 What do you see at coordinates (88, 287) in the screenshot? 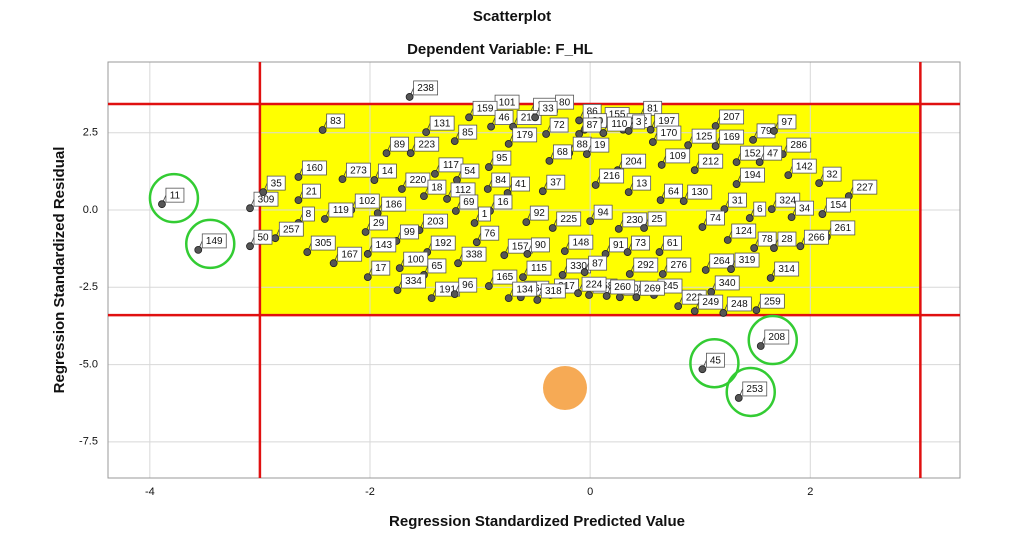
I see `y-tick-label: -2.5` at bounding box center [88, 287].